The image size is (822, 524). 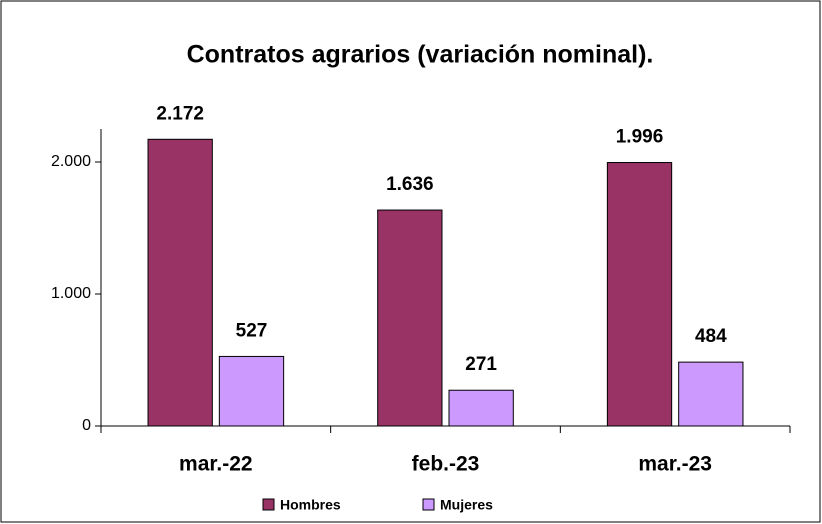 What do you see at coordinates (481, 364) in the screenshot?
I see `value-label: 271` at bounding box center [481, 364].